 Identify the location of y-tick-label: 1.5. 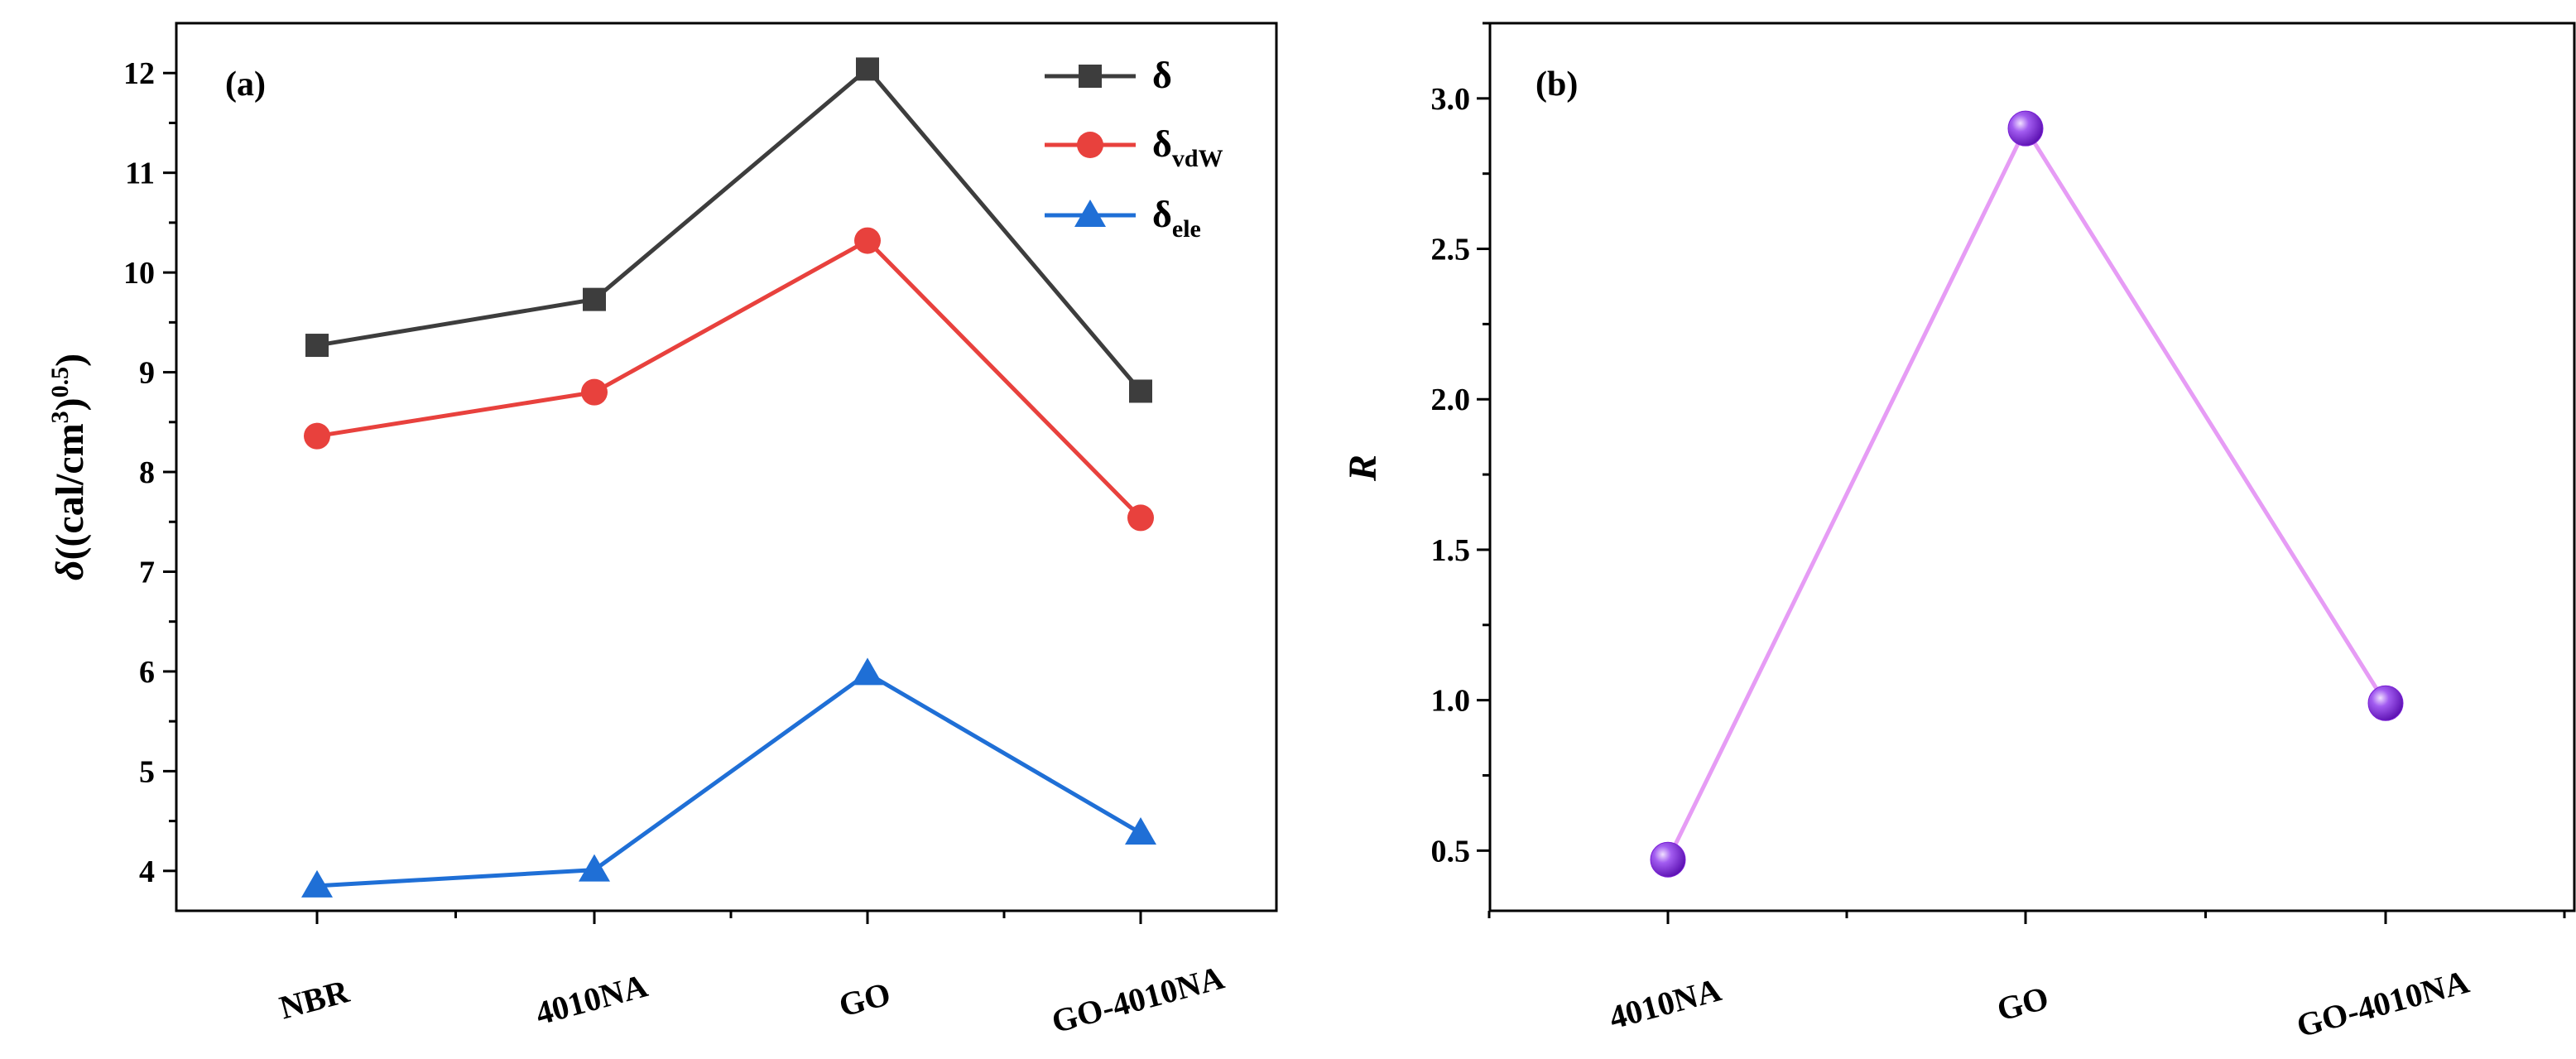
(1451, 550).